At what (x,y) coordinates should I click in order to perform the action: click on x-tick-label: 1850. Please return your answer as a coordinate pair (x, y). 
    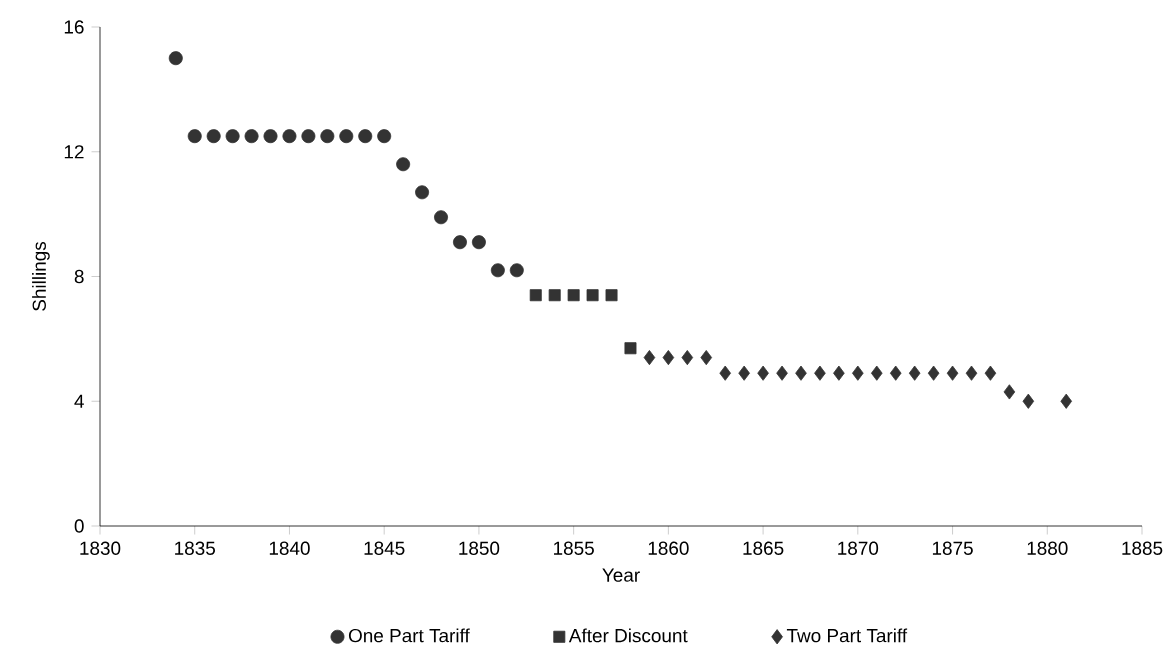
    Looking at the image, I should click on (479, 548).